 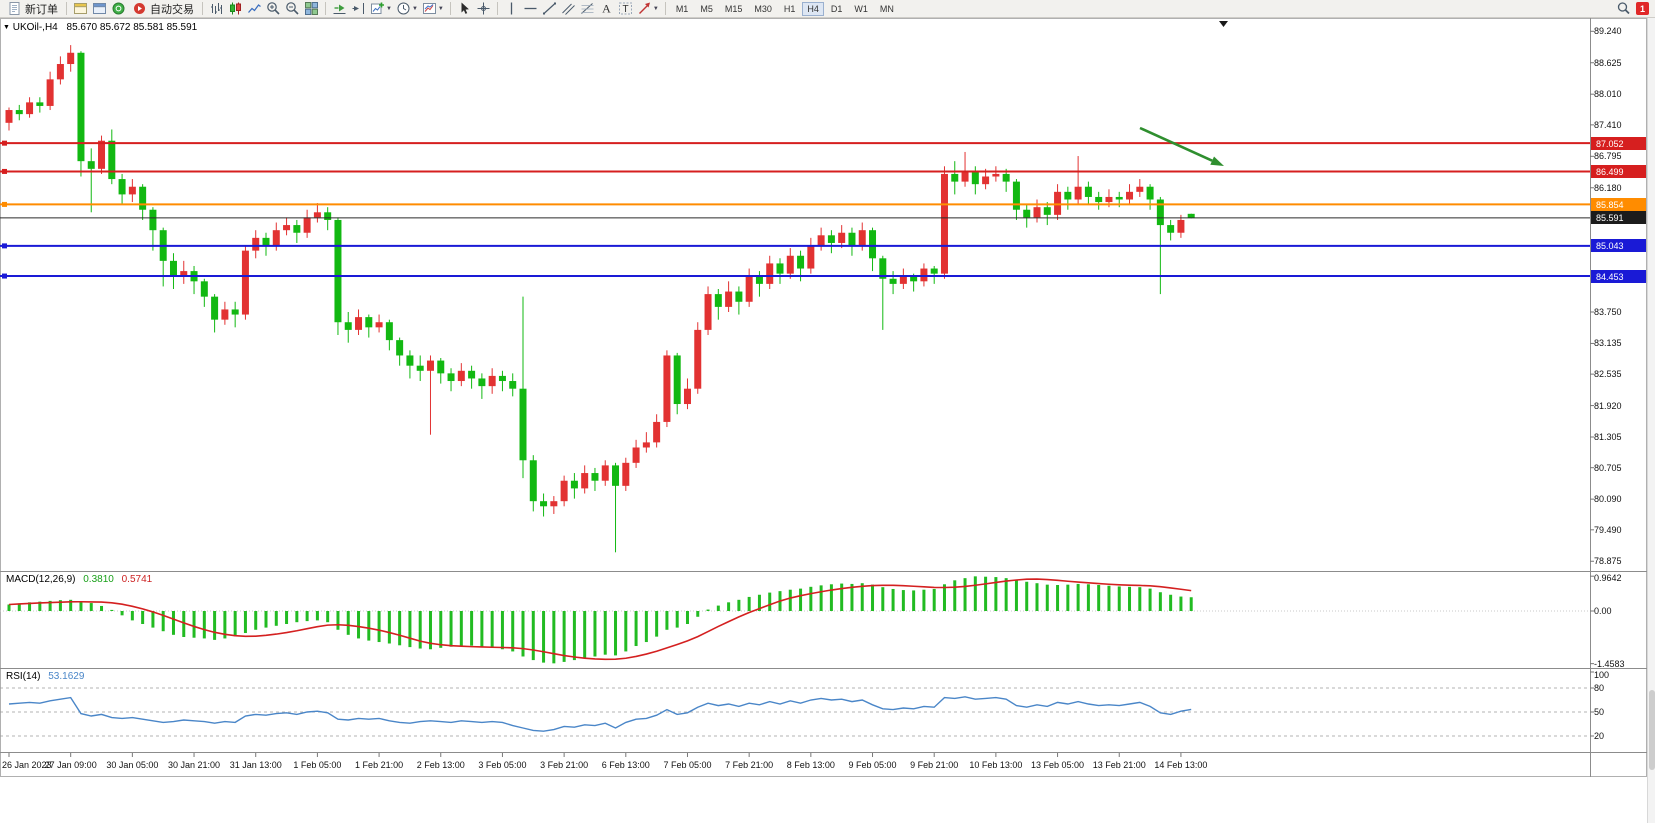 I want to click on new-order-button: 新订单, so click(x=32, y=8).